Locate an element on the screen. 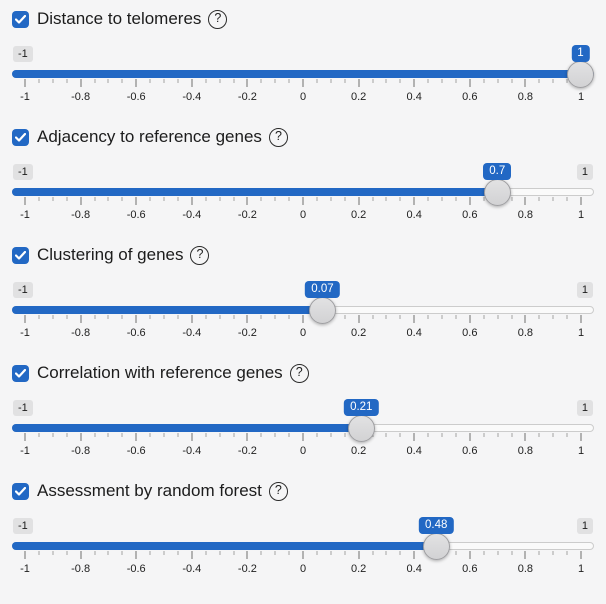 The width and height of the screenshot is (606, 604). grid-tick-label: -1 is located at coordinates (25, 569).